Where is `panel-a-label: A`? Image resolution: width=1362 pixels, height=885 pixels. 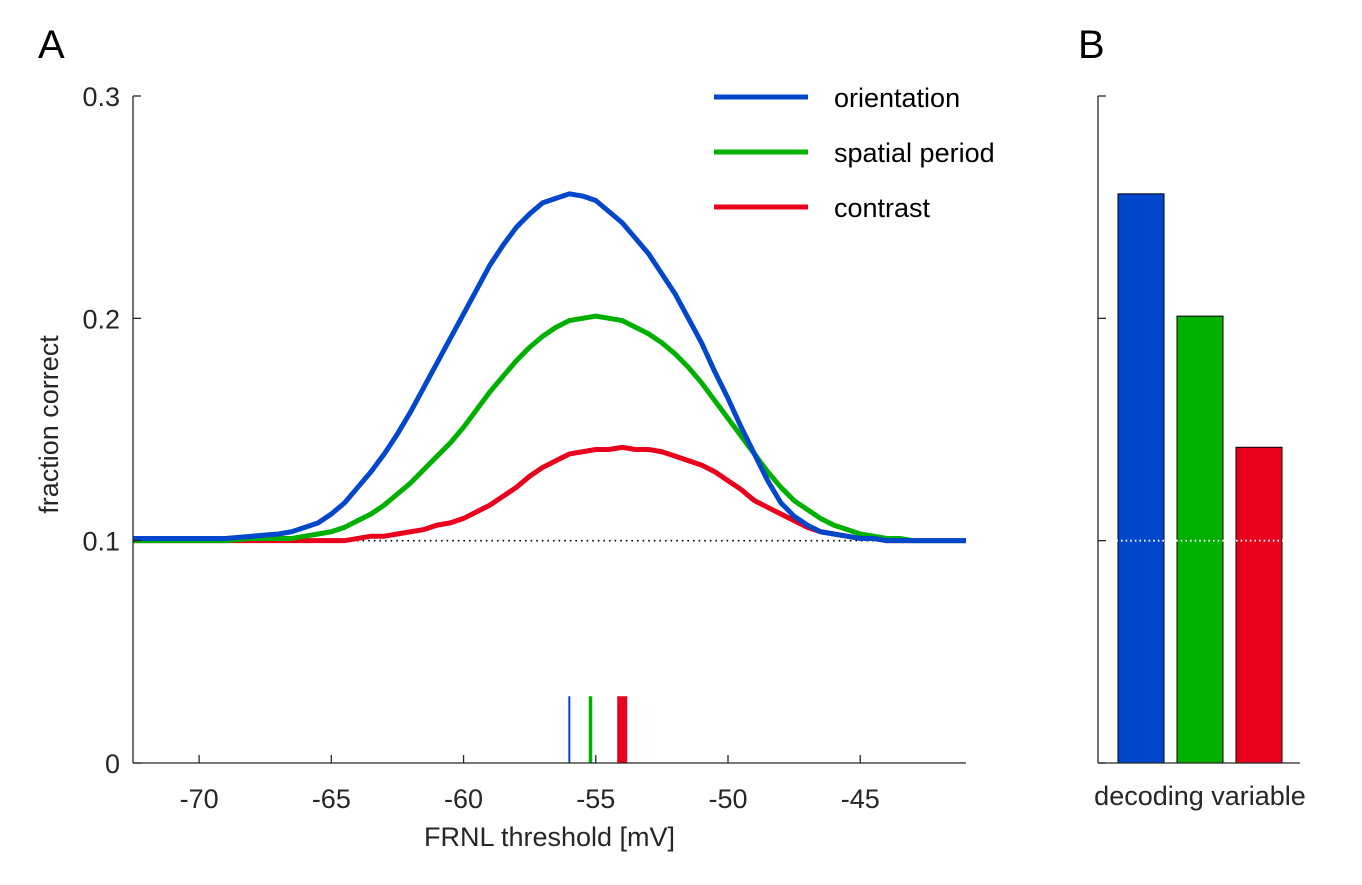 panel-a-label: A is located at coordinates (51, 45).